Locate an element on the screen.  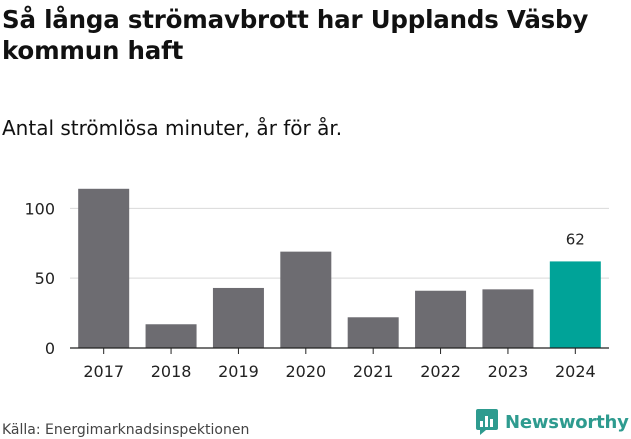
x-tick-label-2020: 2020 is located at coordinates (305, 371).